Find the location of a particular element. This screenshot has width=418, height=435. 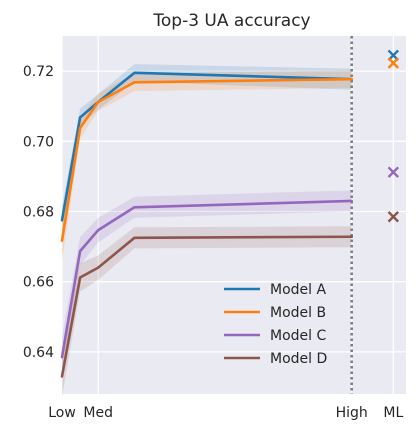

y-tick-label: 0.68 is located at coordinates (38, 212).